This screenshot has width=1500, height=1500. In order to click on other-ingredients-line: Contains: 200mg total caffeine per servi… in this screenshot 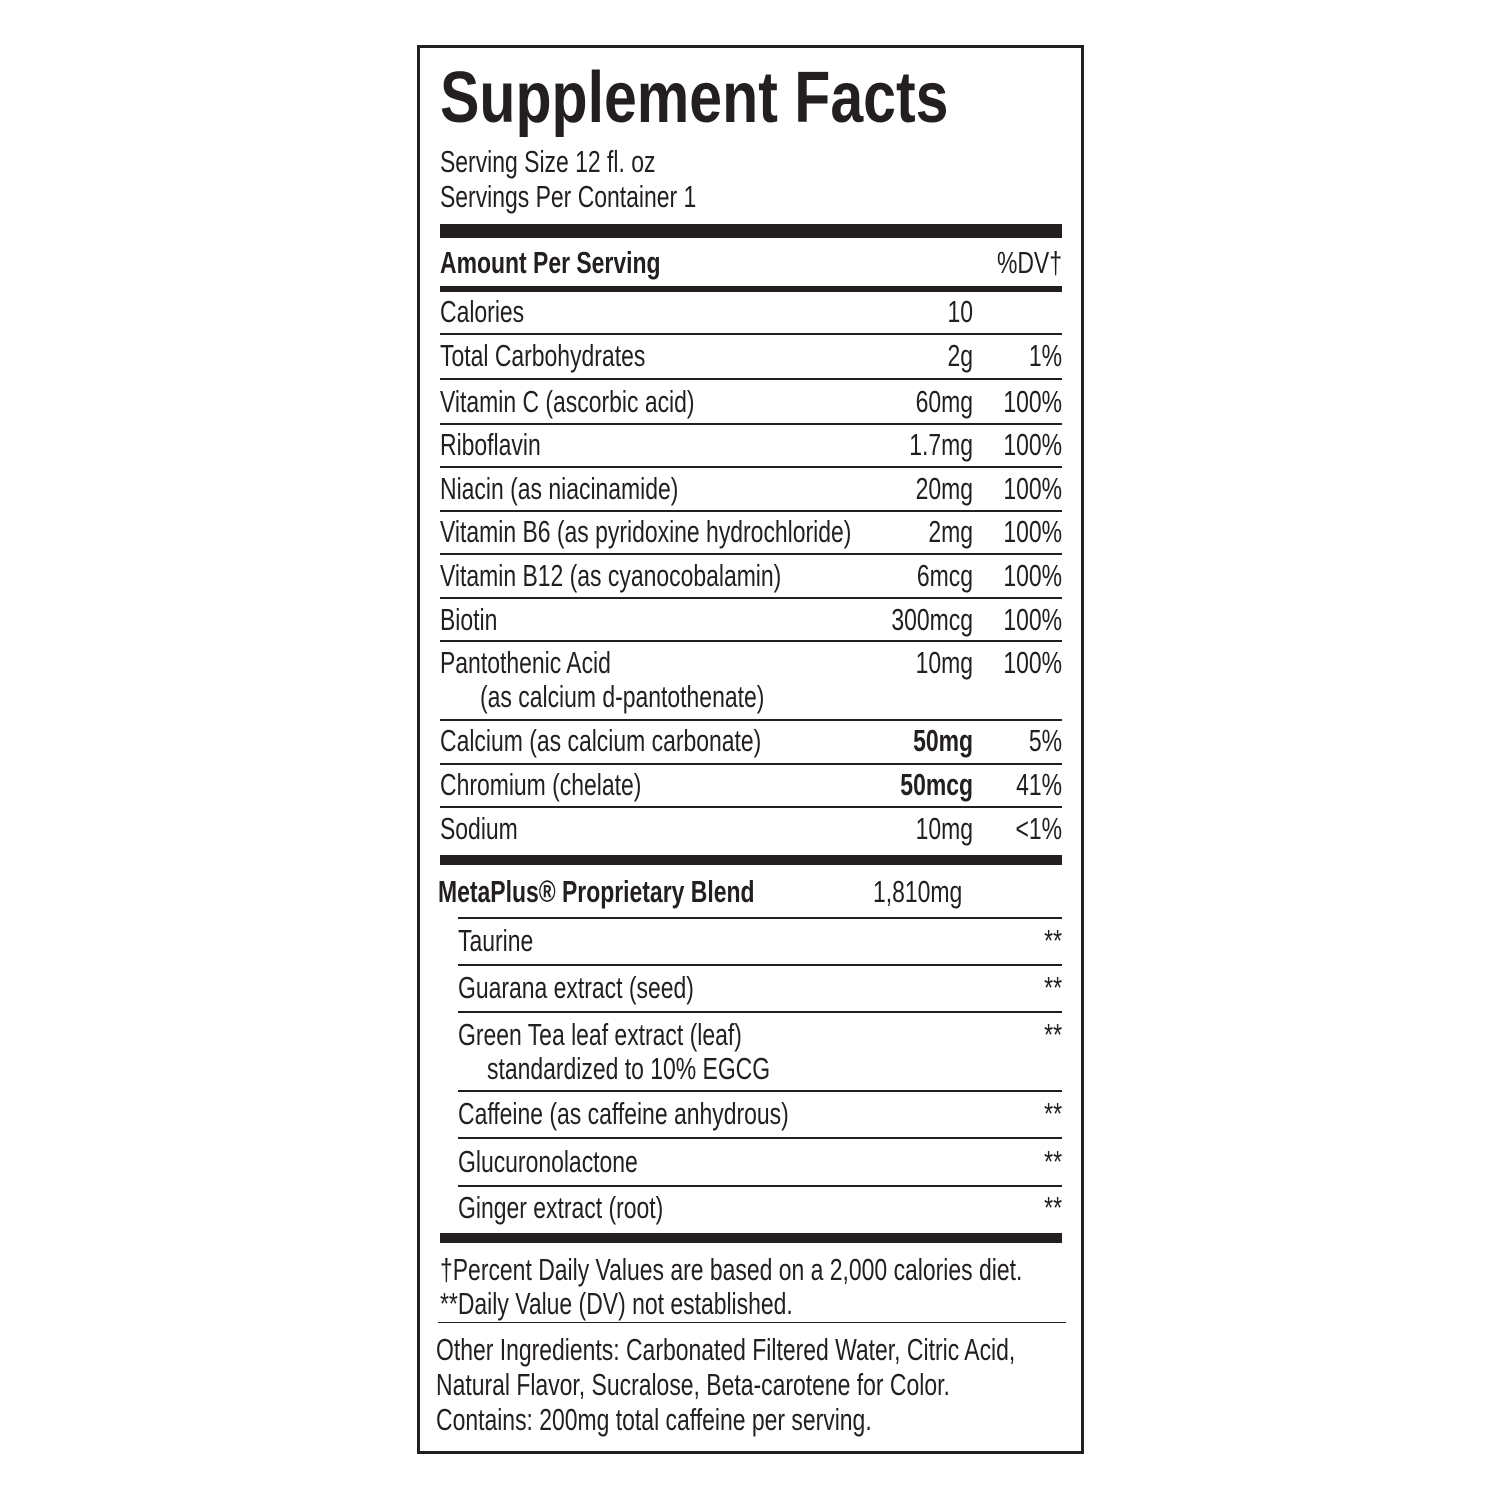, I will do `click(654, 1419)`.